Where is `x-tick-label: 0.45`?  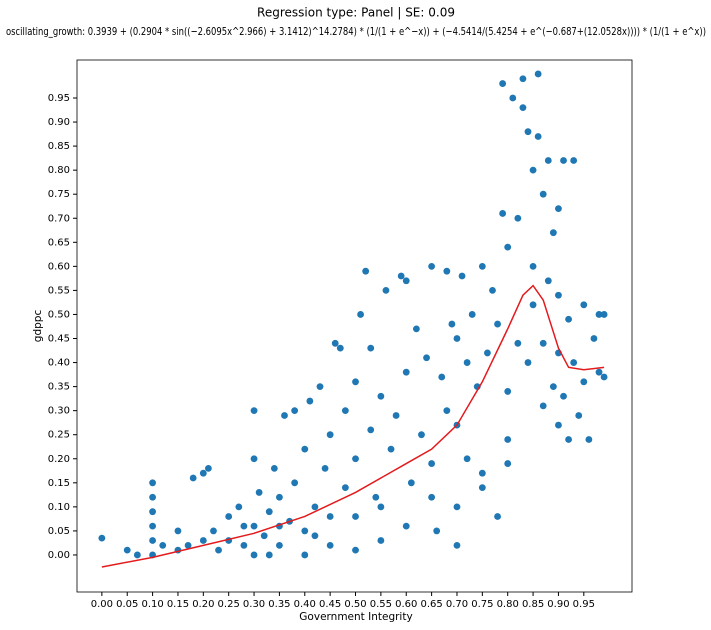 x-tick-label: 0.45 is located at coordinates (330, 604).